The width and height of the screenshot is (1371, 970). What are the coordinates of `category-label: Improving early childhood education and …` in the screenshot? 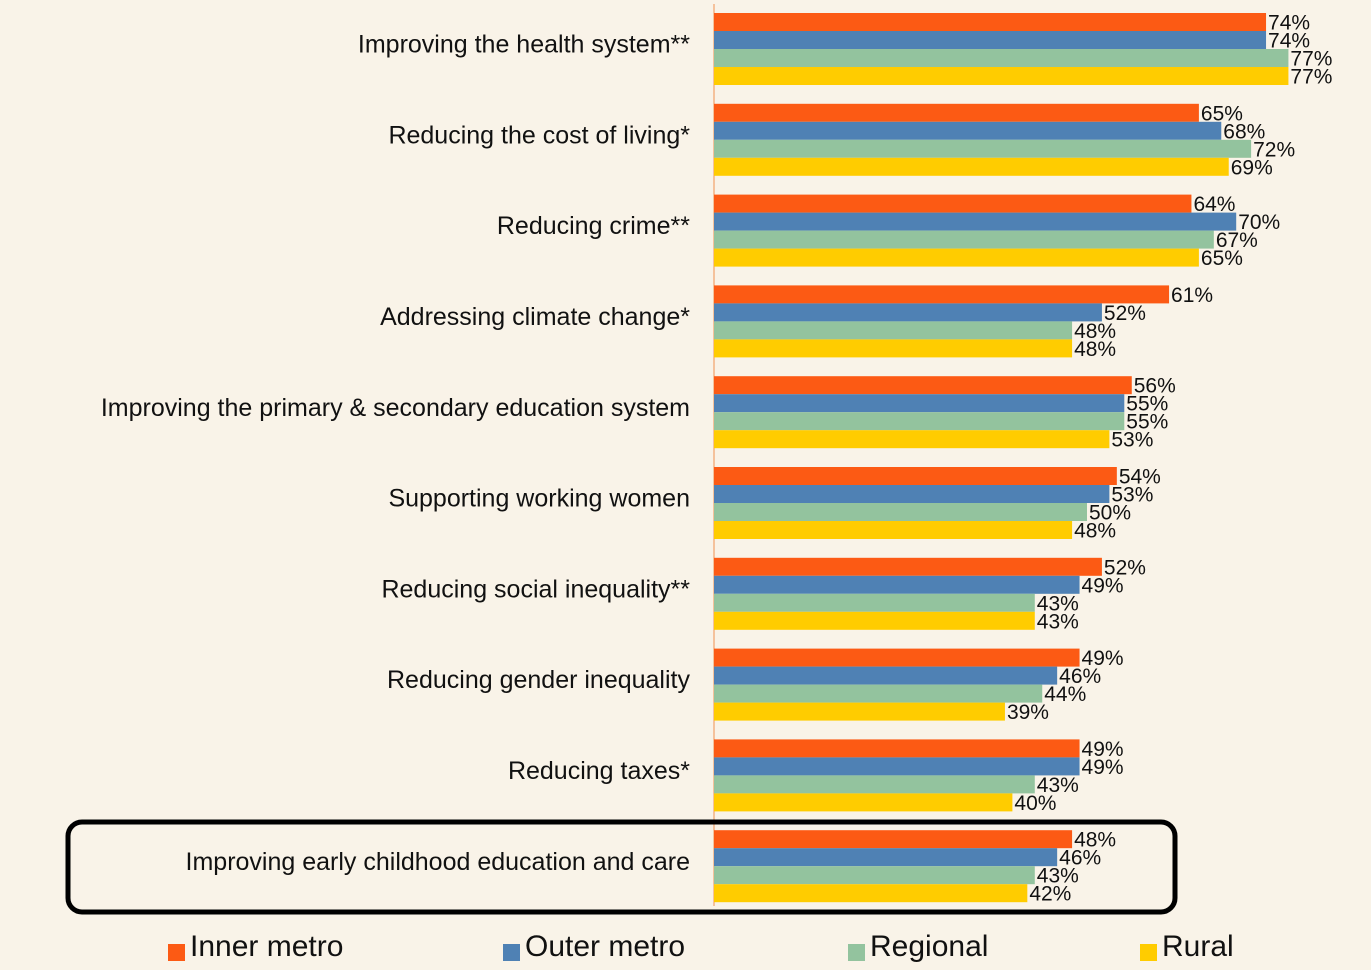 It's located at (438, 862).